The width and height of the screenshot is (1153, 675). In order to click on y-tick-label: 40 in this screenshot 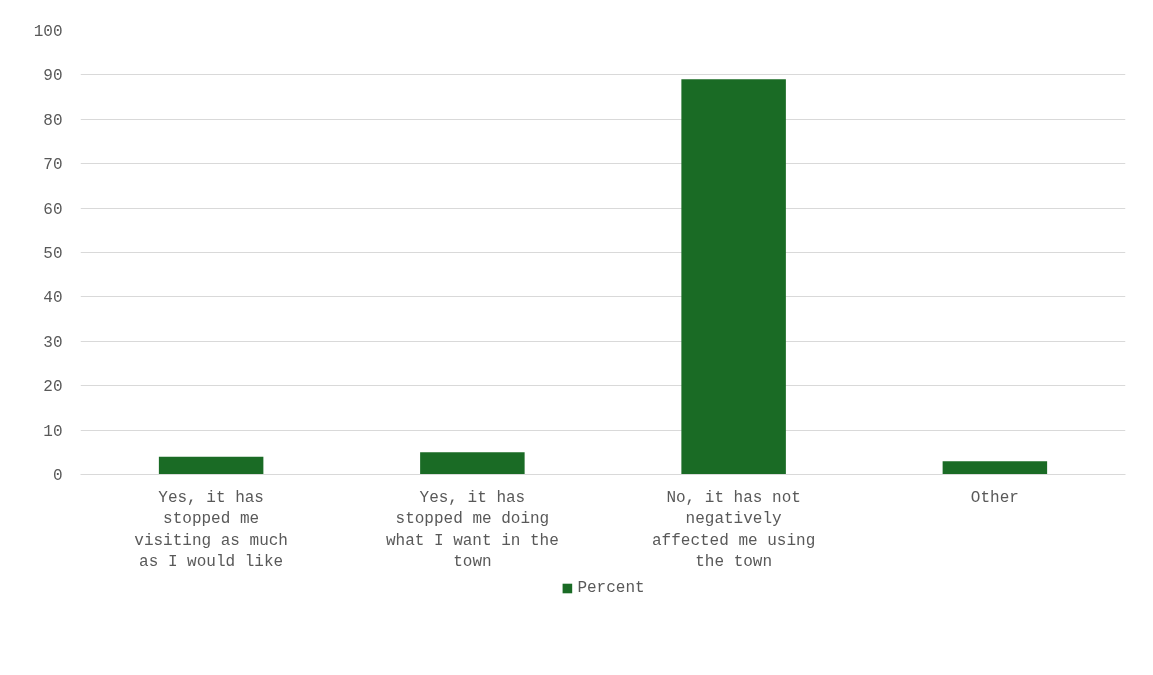, I will do `click(53, 298)`.